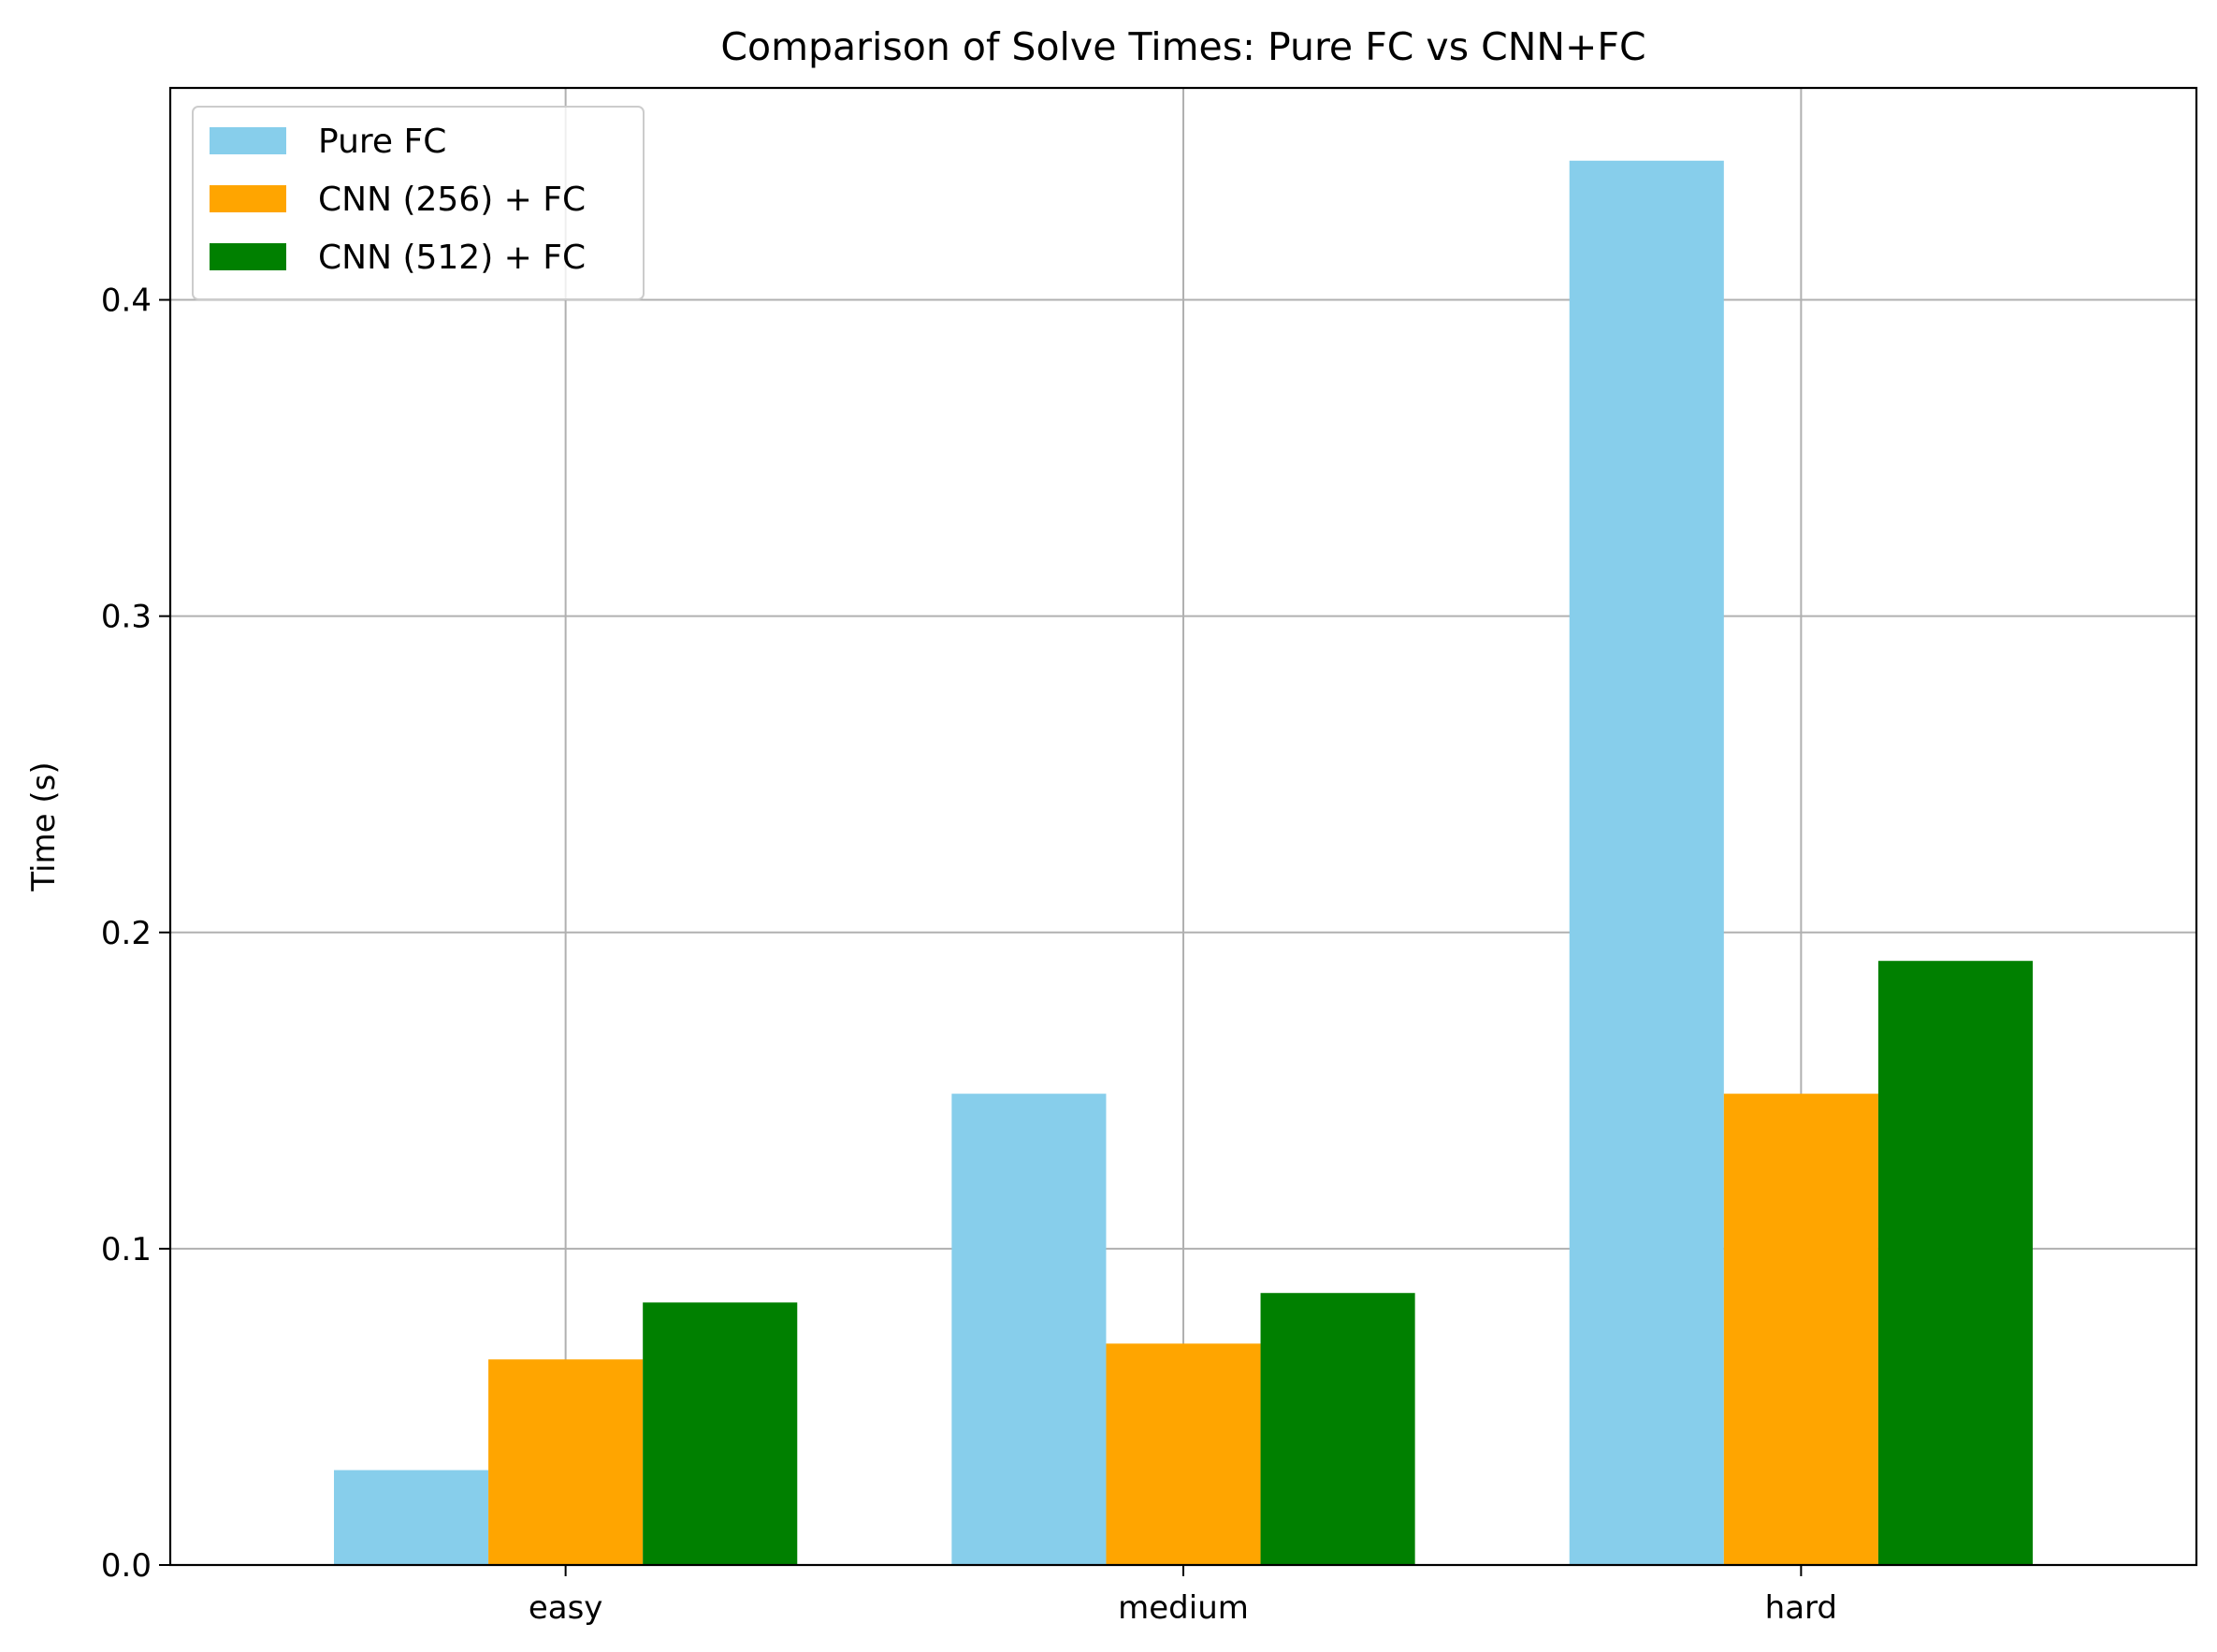 Image resolution: width=2217 pixels, height=1652 pixels. I want to click on x-tick-label: medium, so click(1183, 1608).